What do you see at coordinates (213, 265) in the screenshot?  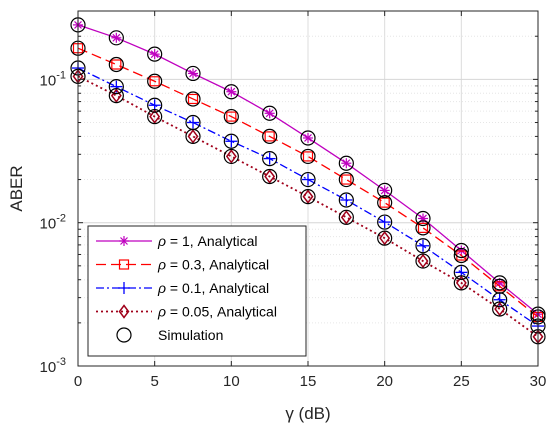 I see `legend-label: ρ = 0.3, Analytical` at bounding box center [213, 265].